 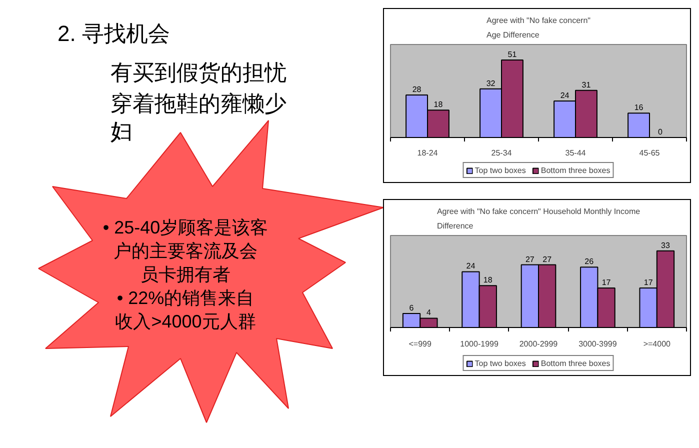 What do you see at coordinates (501, 153) in the screenshot?
I see `x-tick-label: 25-34` at bounding box center [501, 153].